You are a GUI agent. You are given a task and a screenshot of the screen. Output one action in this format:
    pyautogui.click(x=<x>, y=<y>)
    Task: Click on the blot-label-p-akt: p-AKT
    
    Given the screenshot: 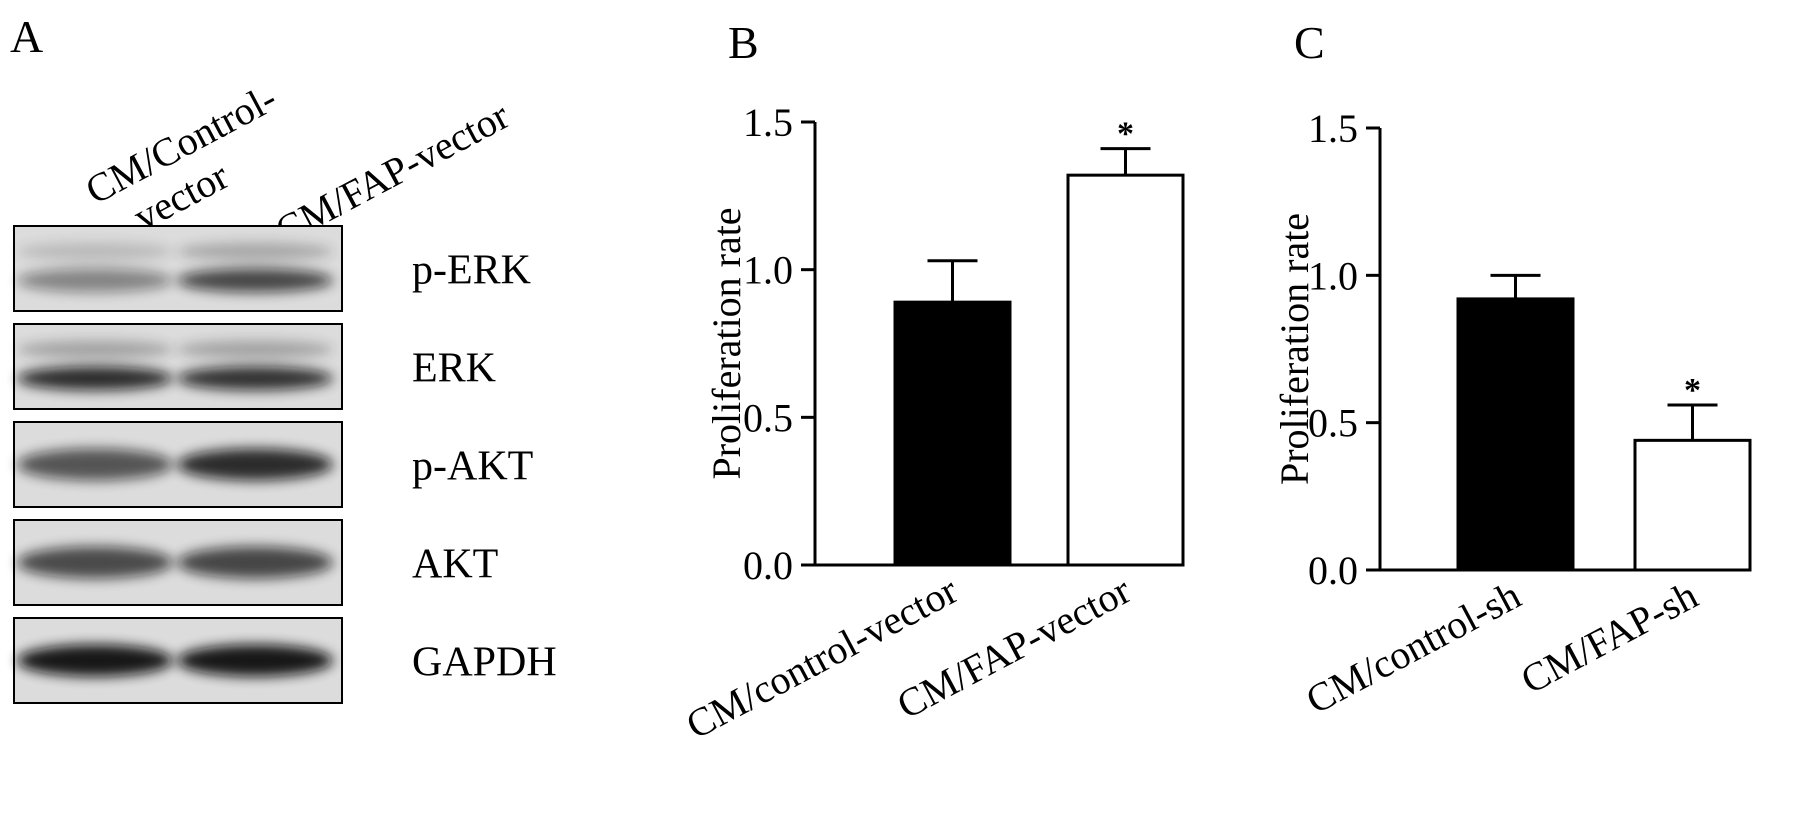 What is the action you would take?
    pyautogui.click(x=472, y=467)
    